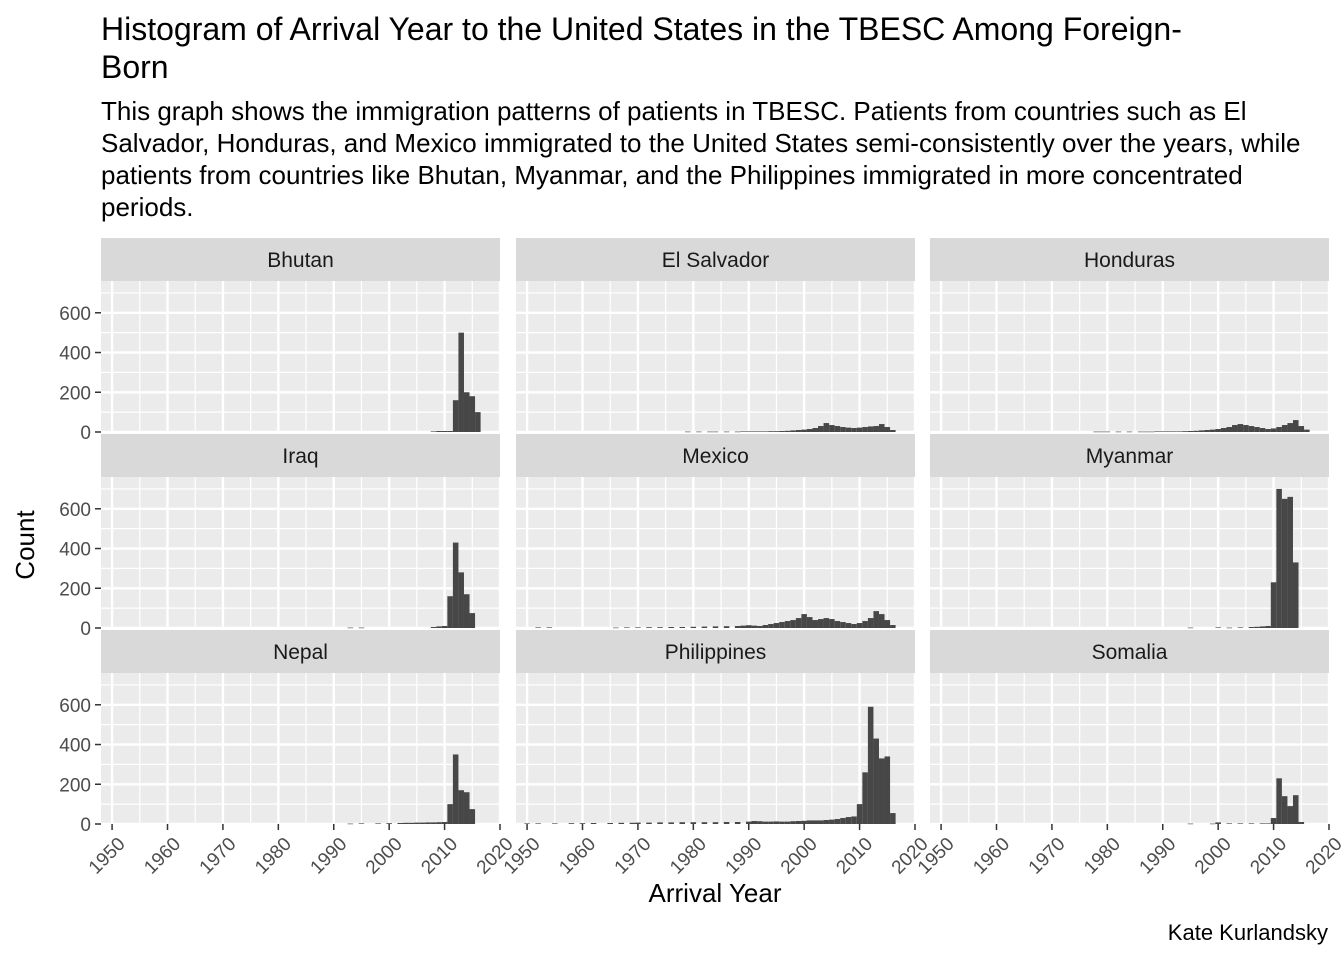 The height and width of the screenshot is (960, 1344). Describe the element at coordinates (75, 706) in the screenshot. I see `y-tick-label: 600` at that location.